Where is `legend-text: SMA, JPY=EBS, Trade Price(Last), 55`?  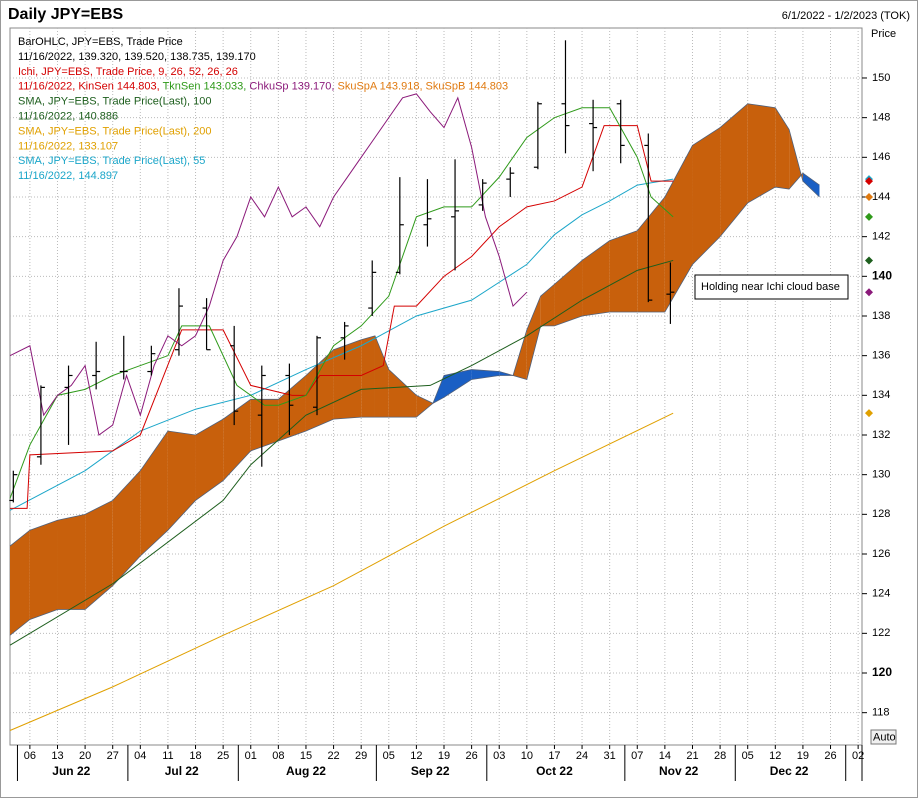
legend-text: SMA, JPY=EBS, Trade Price(Last), 55 is located at coordinates (111, 161).